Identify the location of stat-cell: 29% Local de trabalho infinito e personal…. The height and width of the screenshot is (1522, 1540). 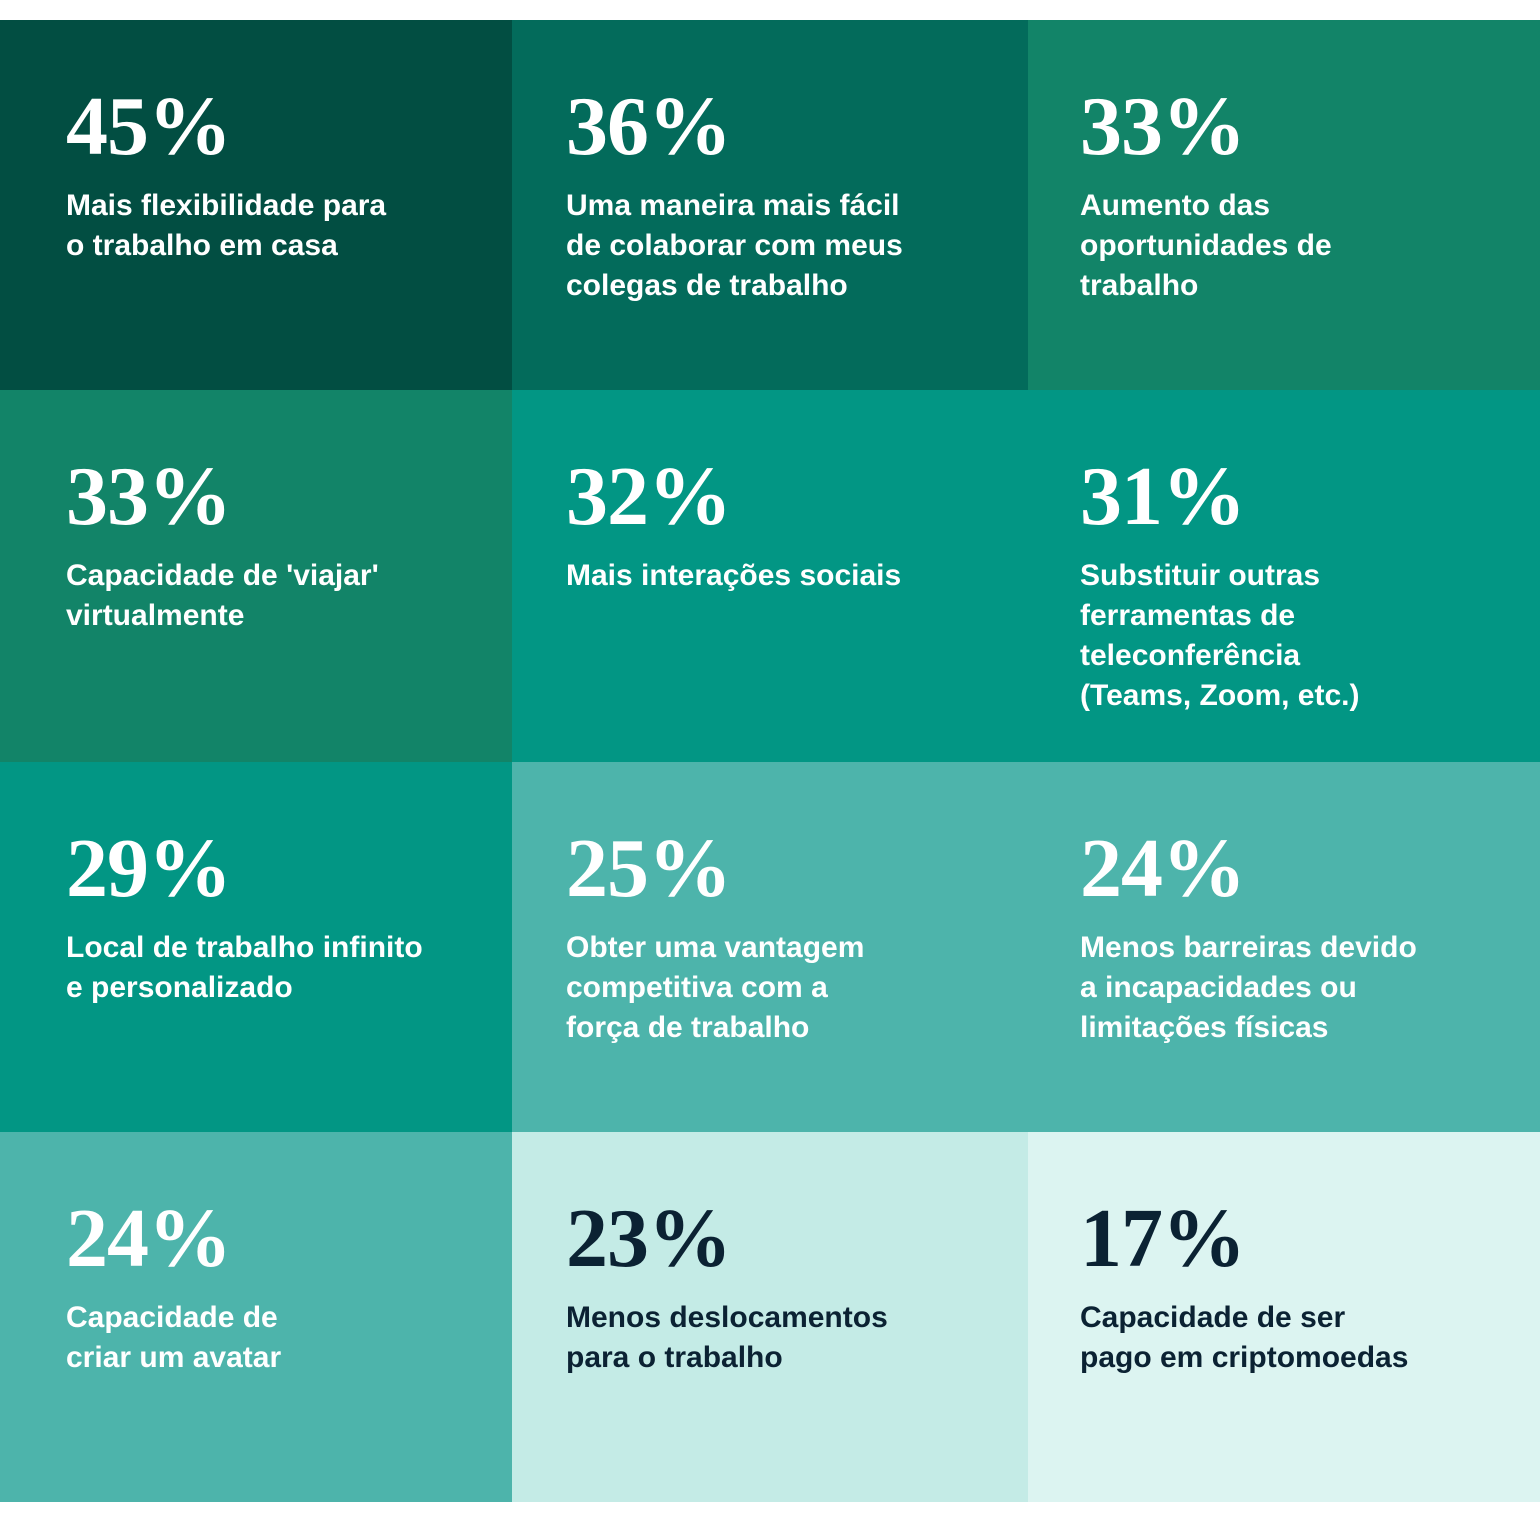
(256, 947).